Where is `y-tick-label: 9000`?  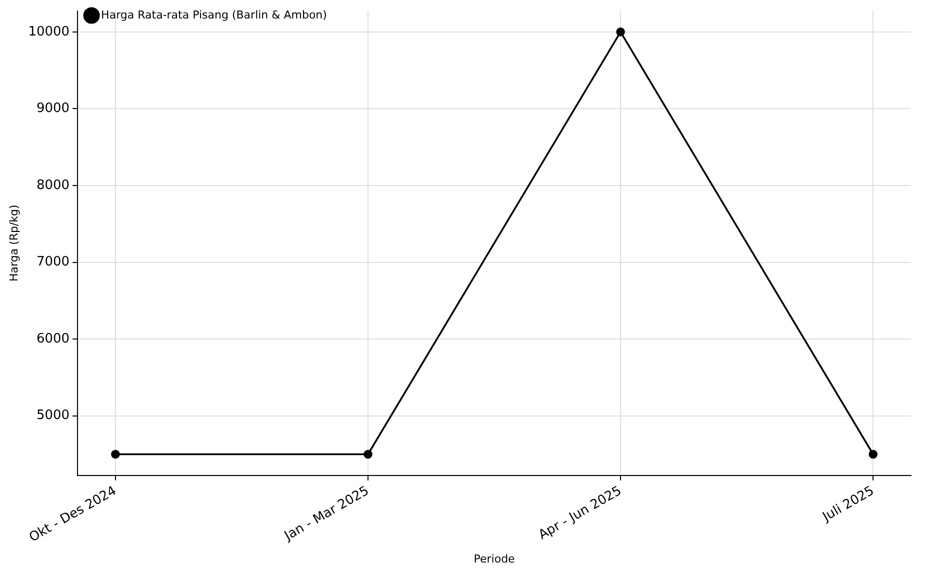
y-tick-label: 9000 is located at coordinates (53, 108).